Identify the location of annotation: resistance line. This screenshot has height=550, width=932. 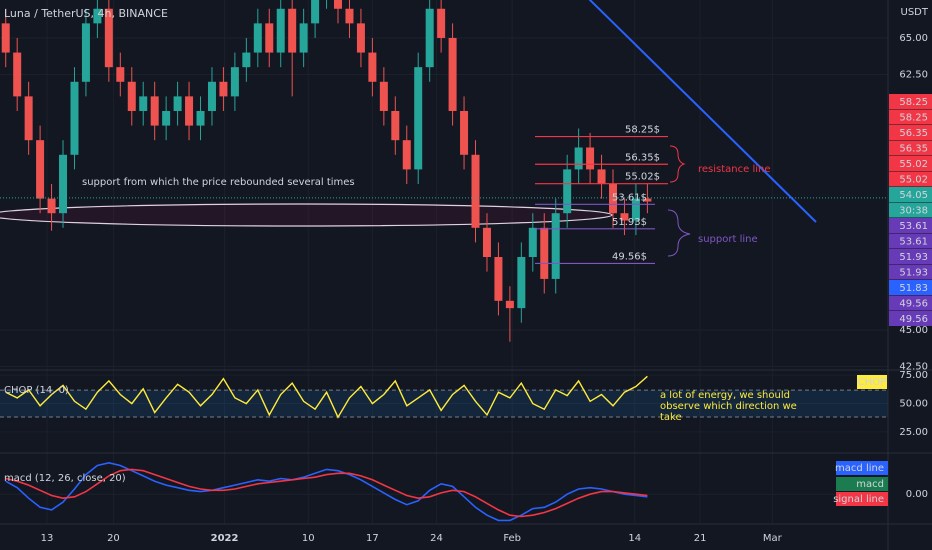
(734, 169).